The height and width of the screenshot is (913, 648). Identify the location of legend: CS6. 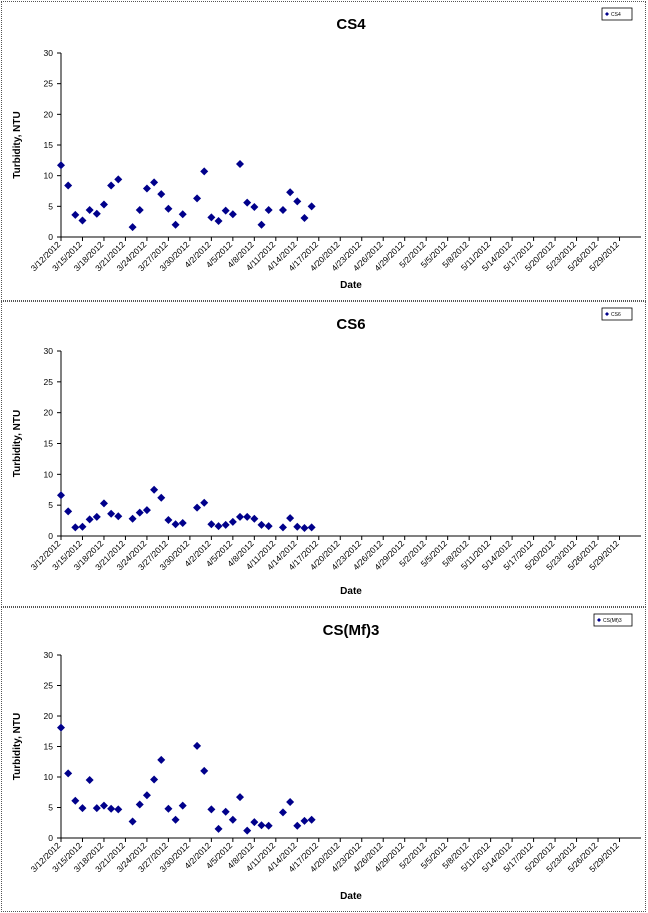
(617, 314).